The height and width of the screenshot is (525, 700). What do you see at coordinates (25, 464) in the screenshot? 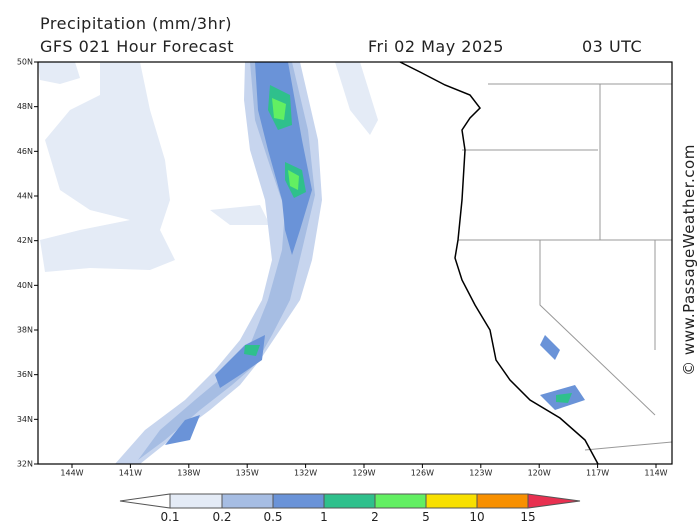
I see `lat-label: 32N` at bounding box center [25, 464].